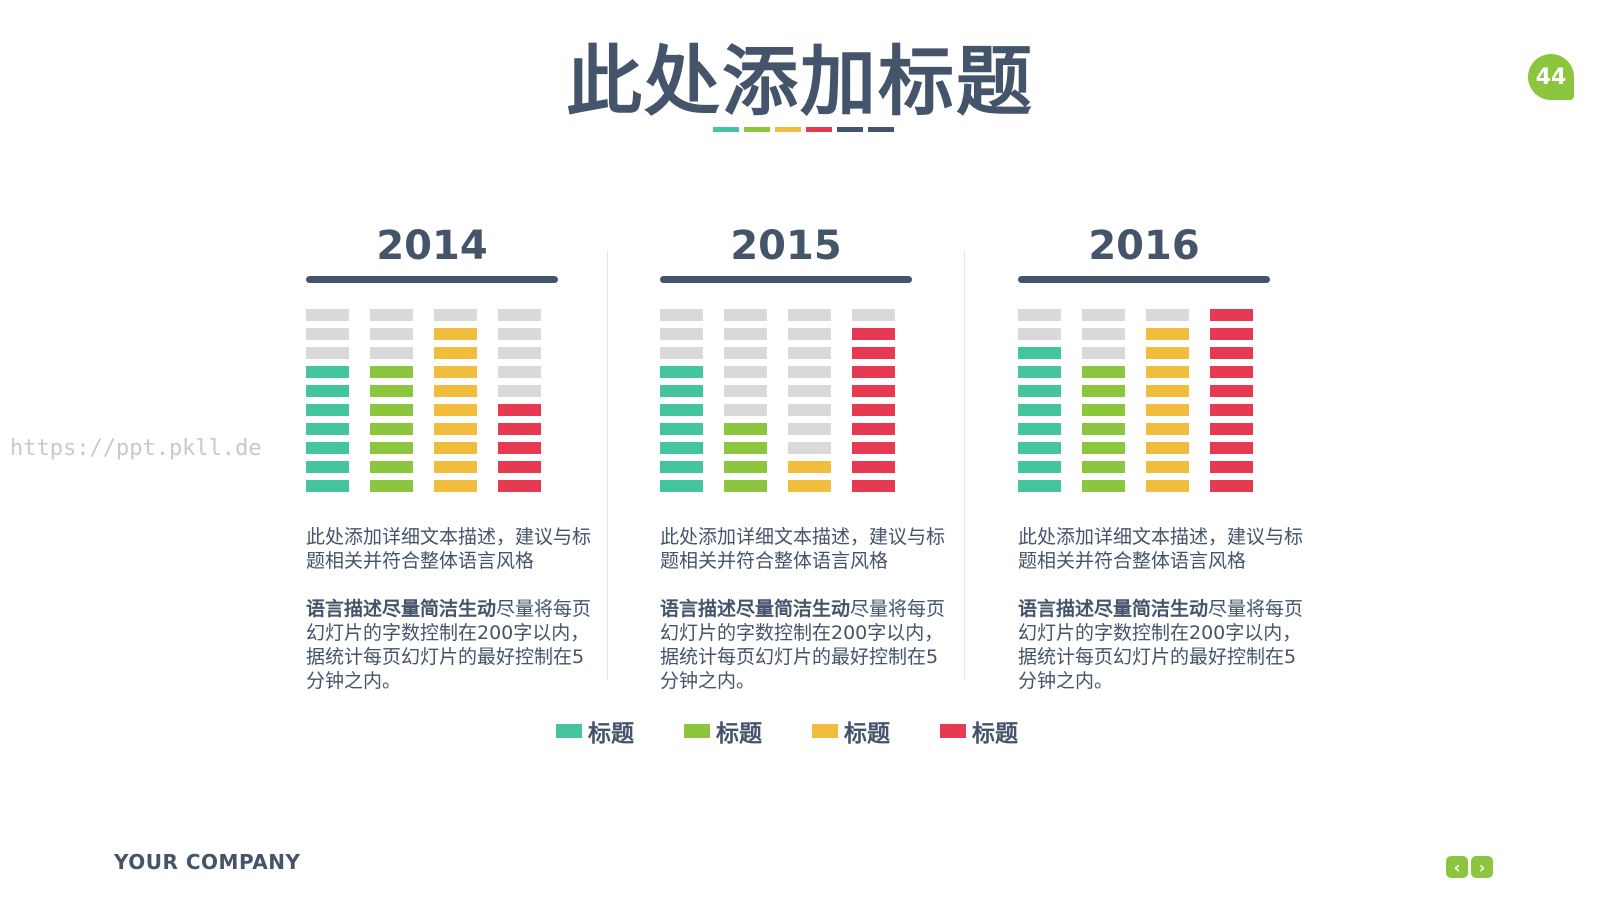 This screenshot has width=1600, height=900. What do you see at coordinates (1482, 867) in the screenshot?
I see `next-arrow-icon: ›` at bounding box center [1482, 867].